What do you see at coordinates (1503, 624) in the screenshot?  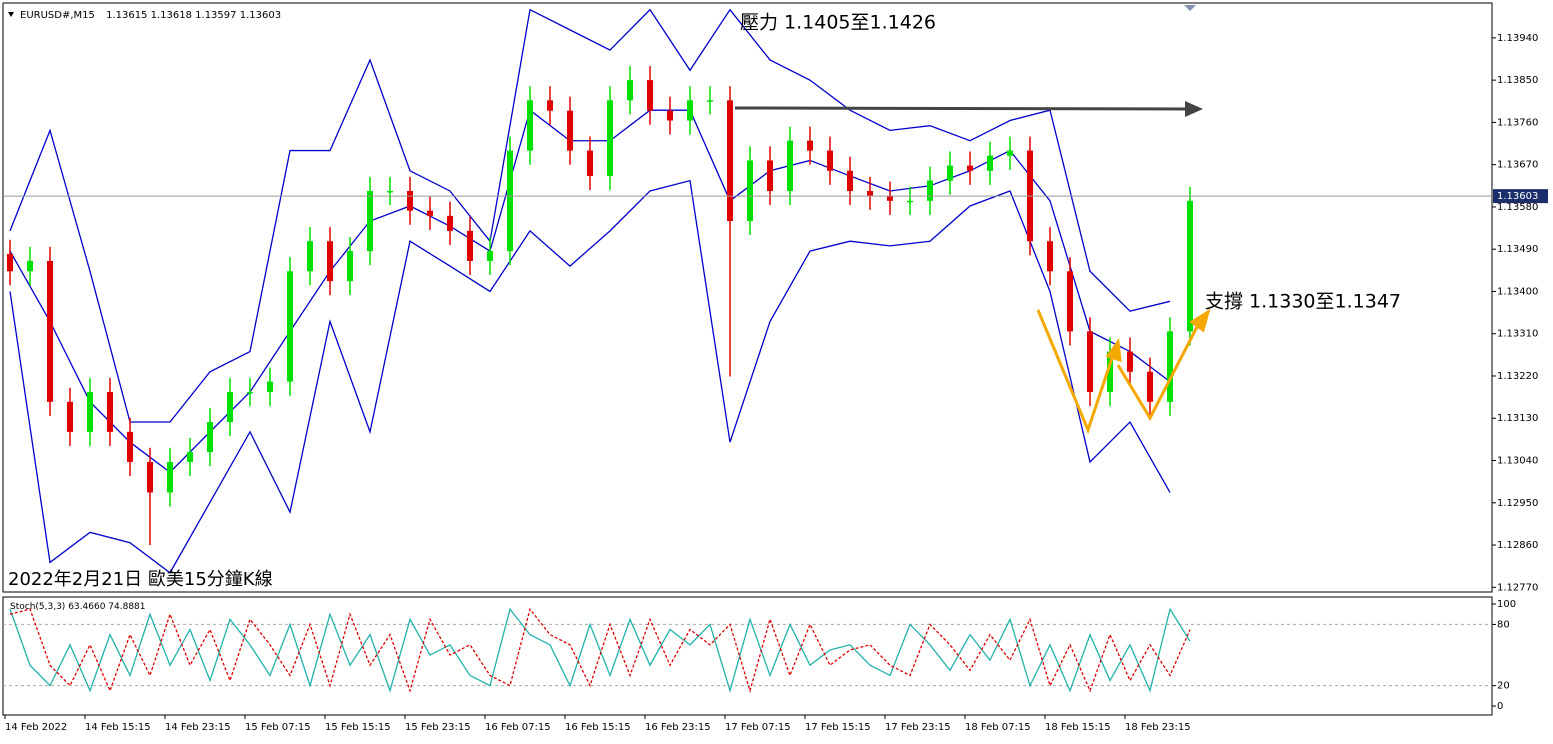 I see `y-tick-label: 80` at bounding box center [1503, 624].